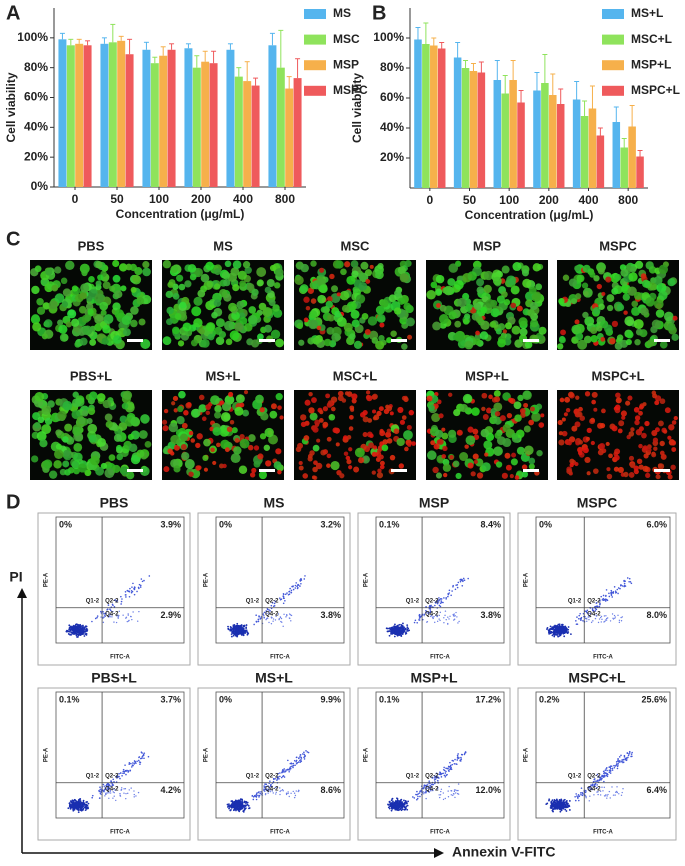 The image size is (685, 866). I want to click on legend-label: MSP, so click(346, 64).